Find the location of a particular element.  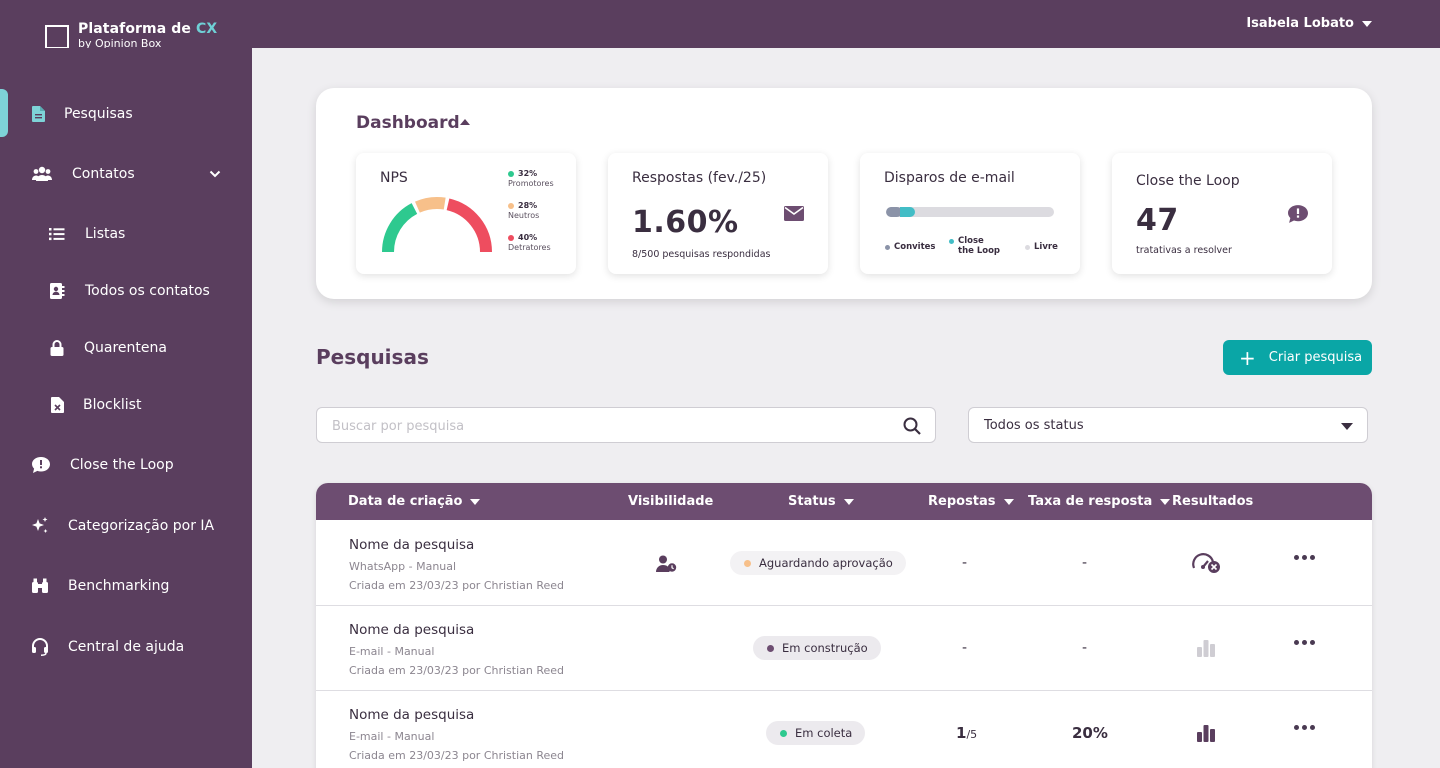

binoculars-icon is located at coordinates (40, 586).